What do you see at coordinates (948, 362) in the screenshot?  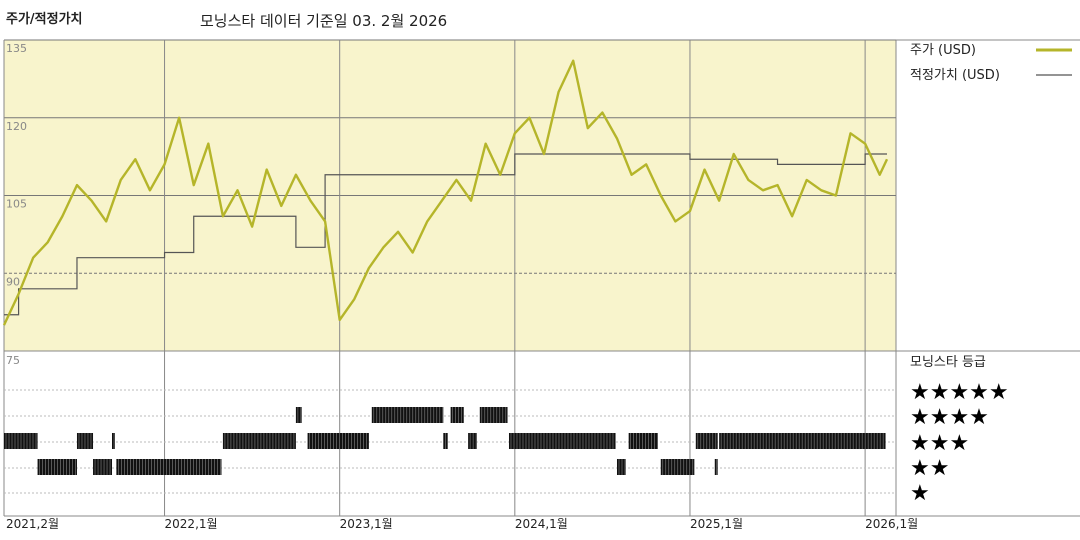 I see `rating-title: 모닝스타 등급` at bounding box center [948, 362].